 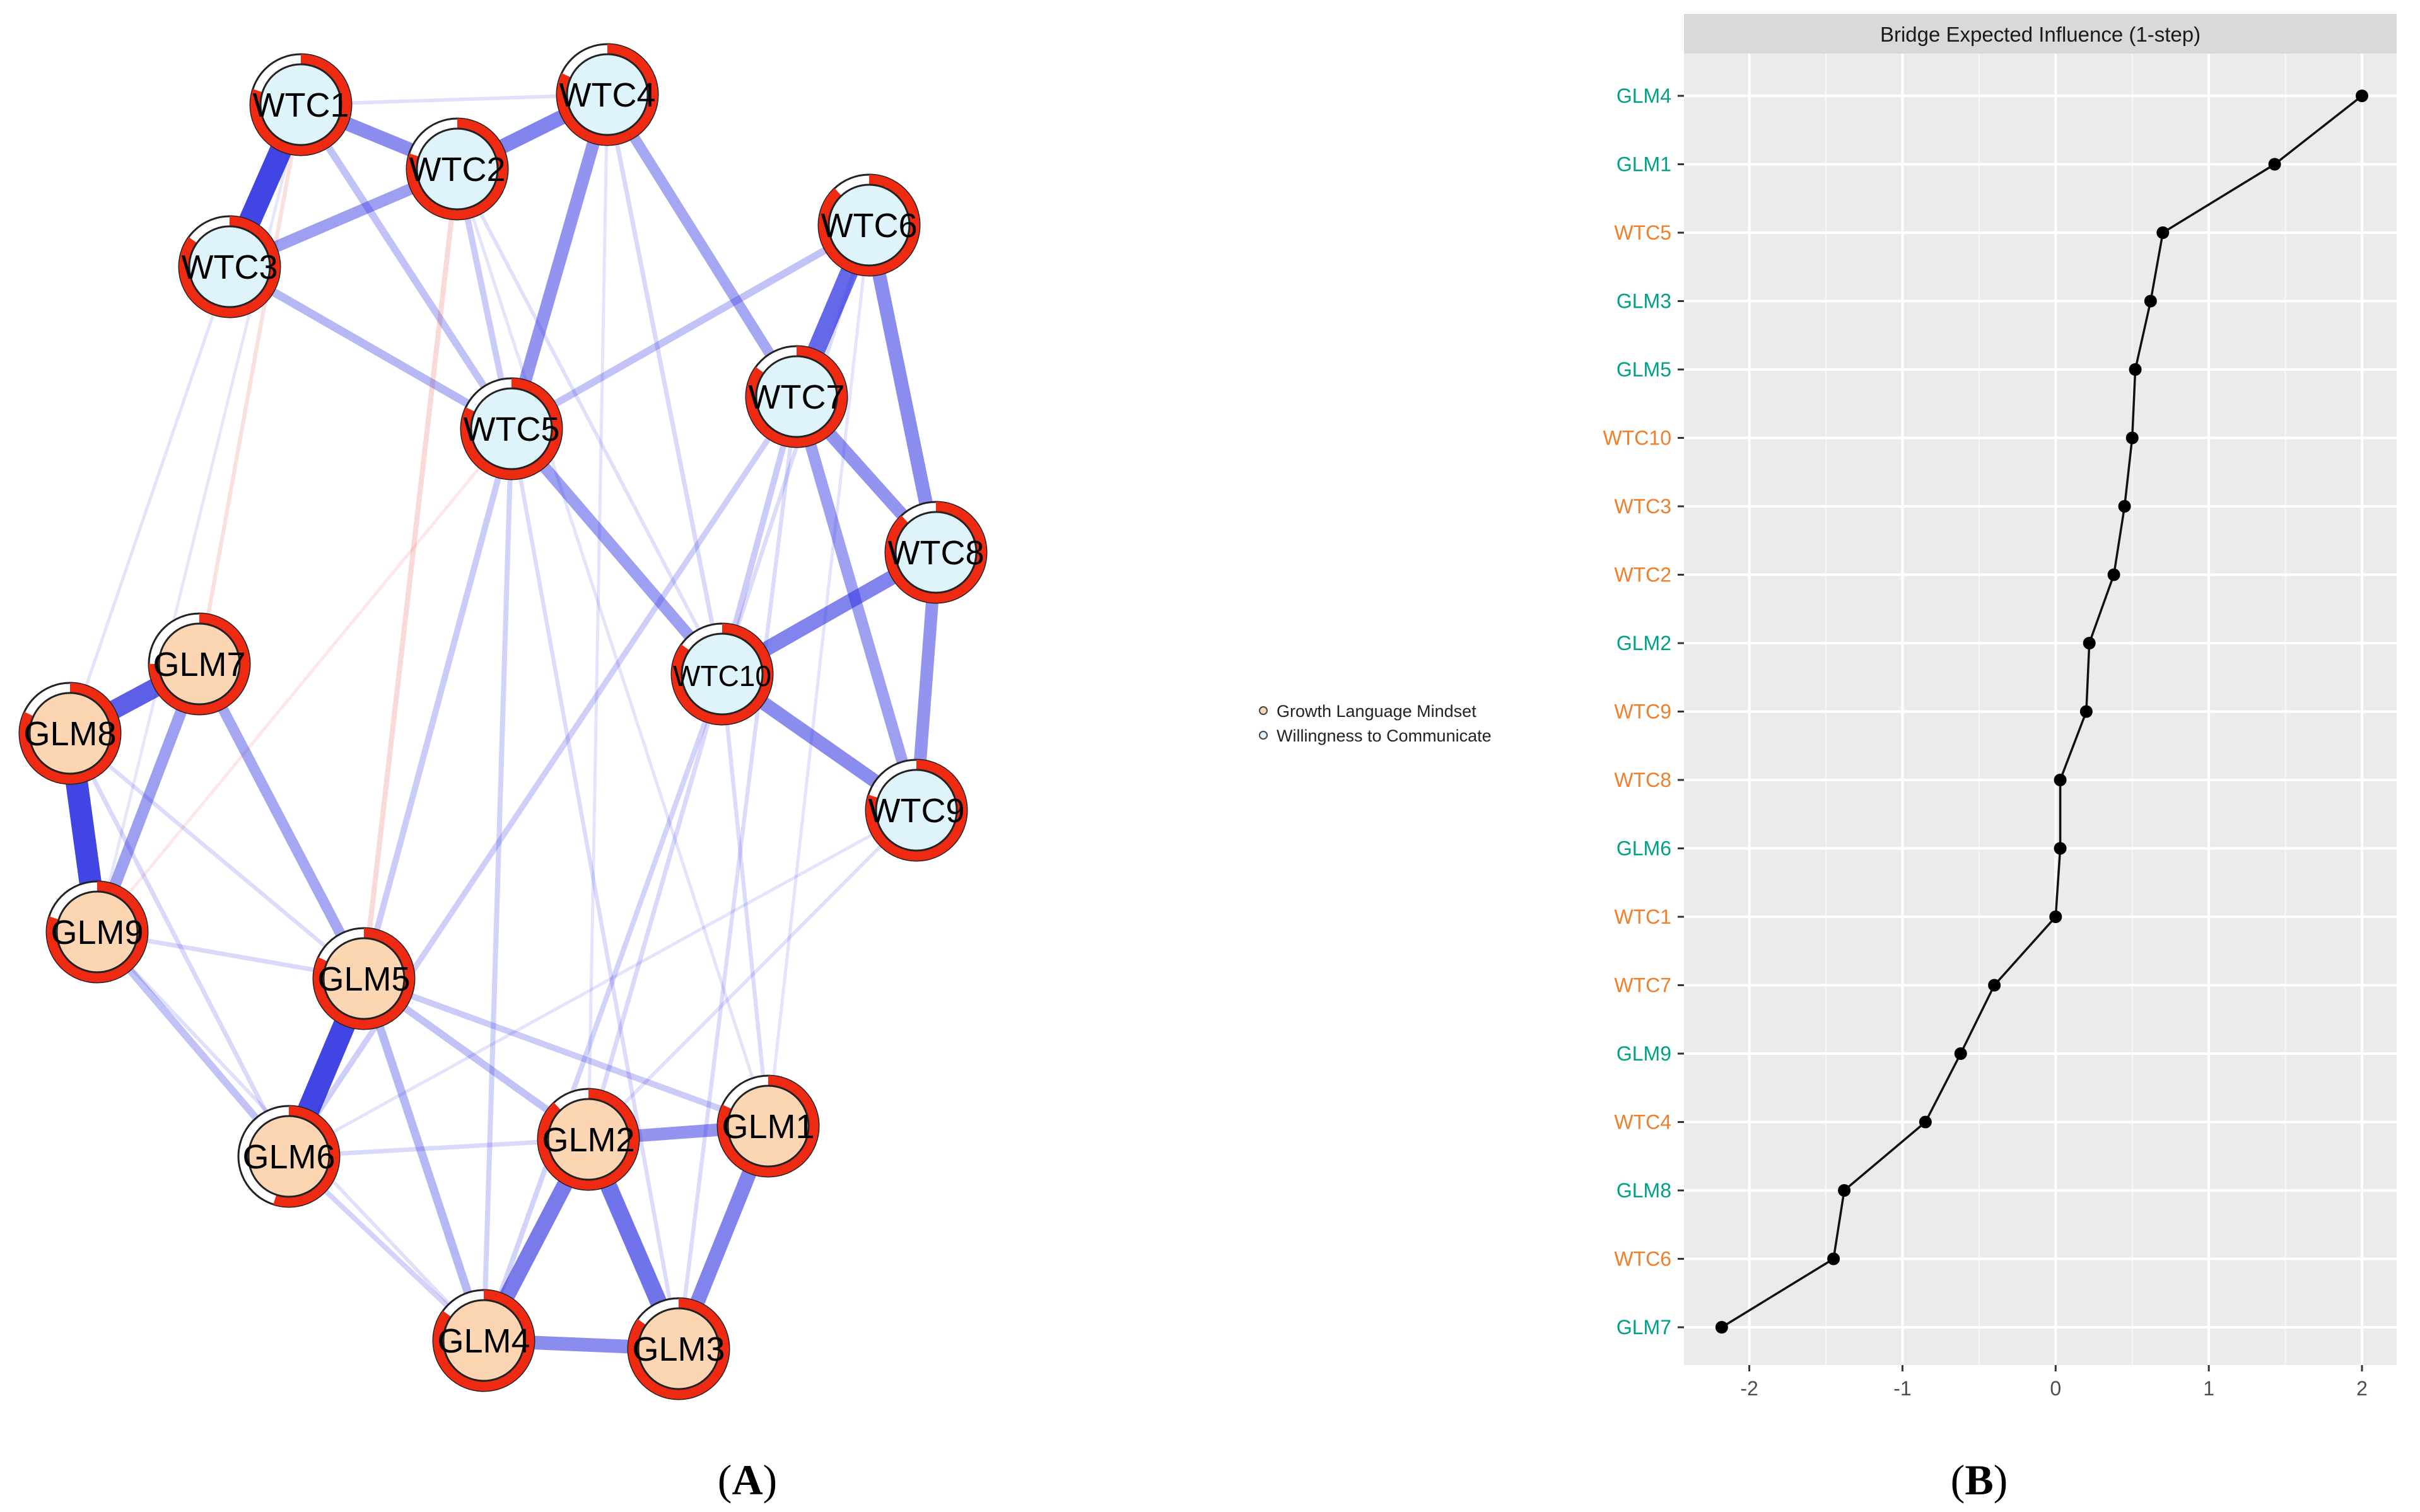 I want to click on node-wtc7: WTC7, so click(x=797, y=397).